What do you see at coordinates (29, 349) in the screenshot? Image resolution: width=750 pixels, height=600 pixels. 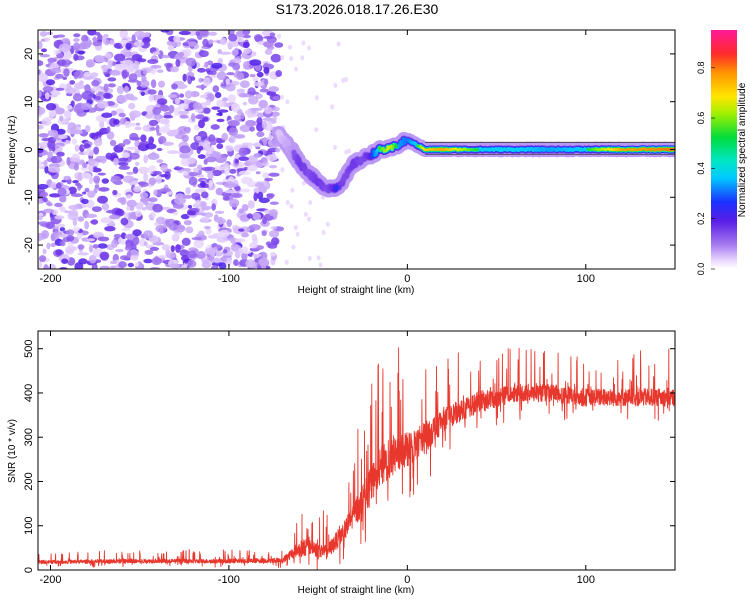 I see `y-tick-label: 500` at bounding box center [29, 349].